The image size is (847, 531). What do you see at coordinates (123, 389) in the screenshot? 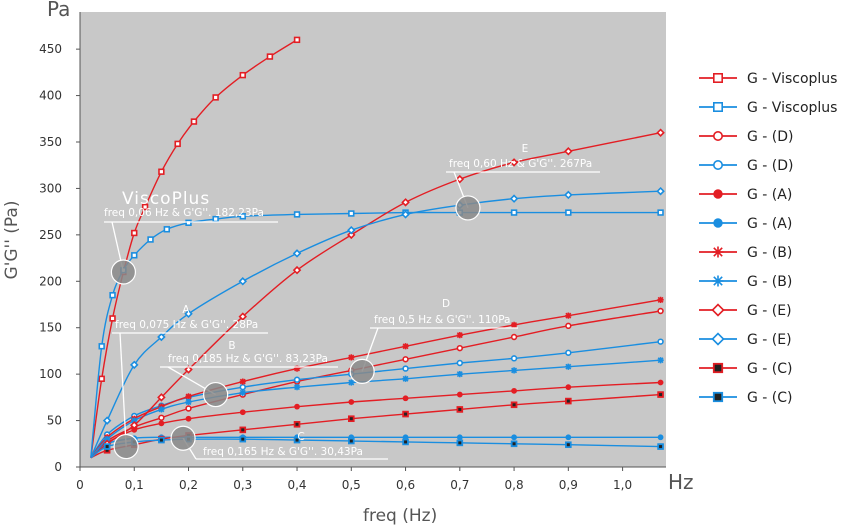
I see `annotation-leader` at bounding box center [123, 389].